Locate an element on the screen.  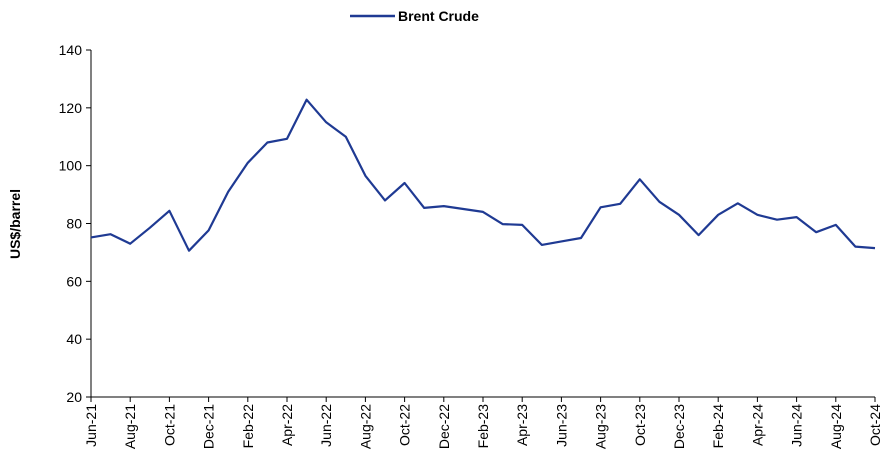
y-tick-label: 120 is located at coordinates (71, 108).